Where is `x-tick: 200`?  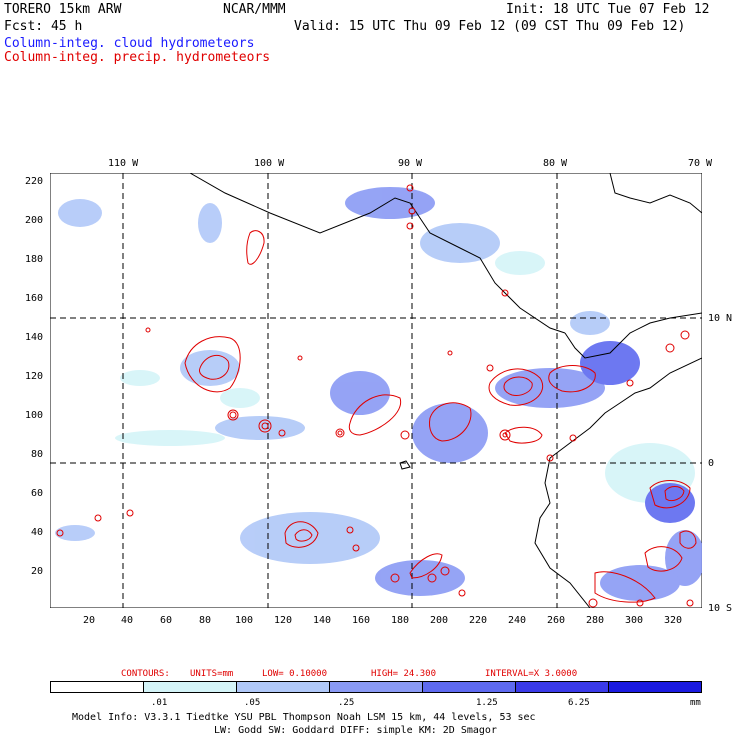 x-tick: 200 is located at coordinates (439, 620).